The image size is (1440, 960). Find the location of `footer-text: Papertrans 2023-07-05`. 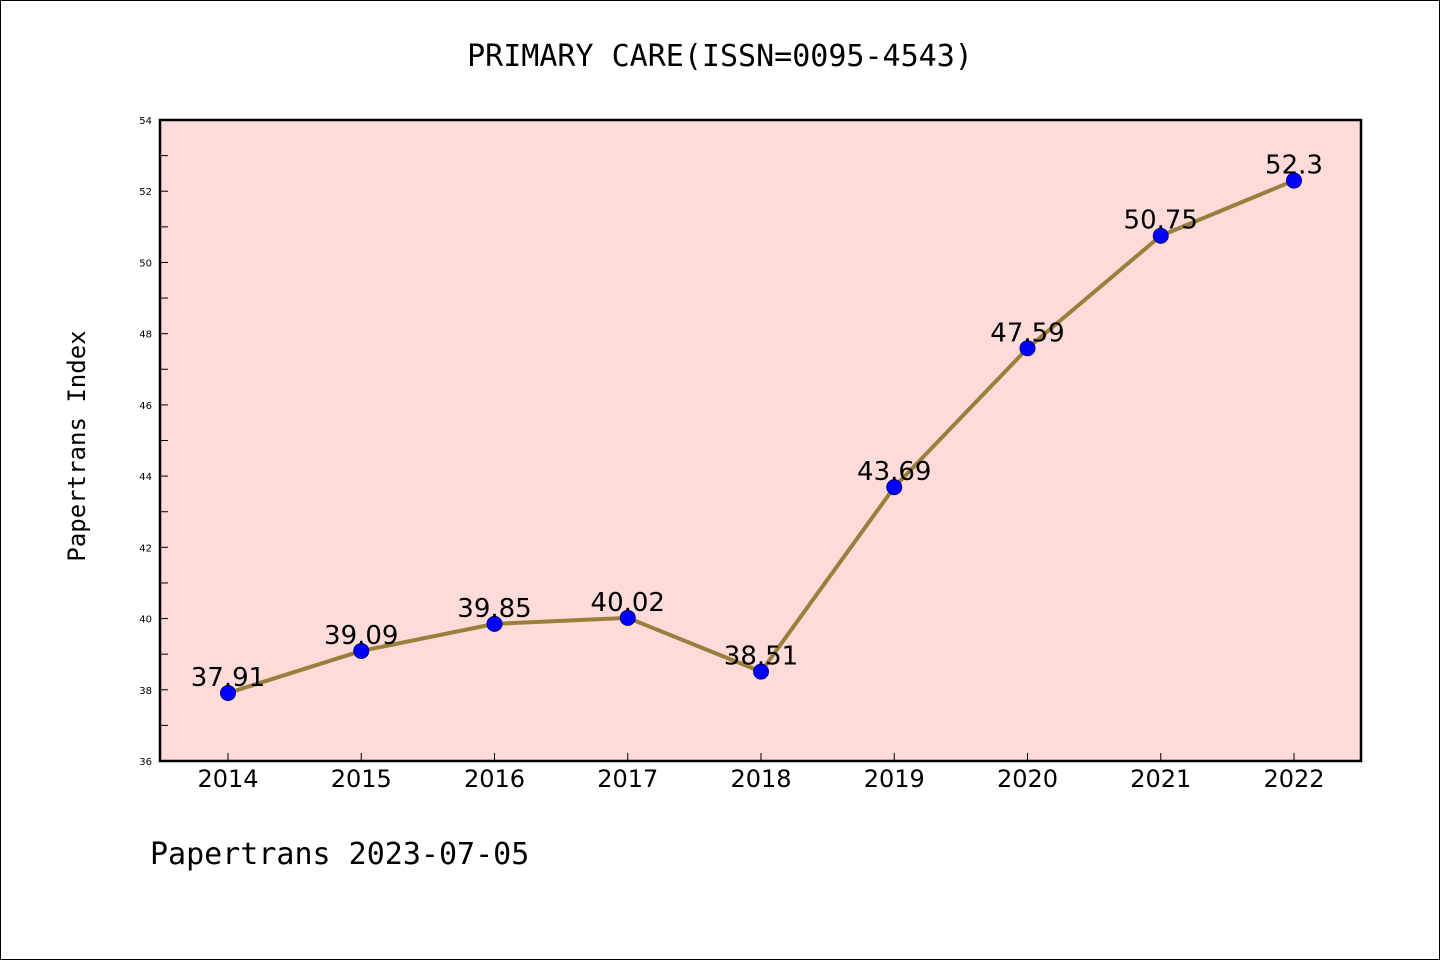

footer-text: Papertrans 2023-07-05 is located at coordinates (339, 854).